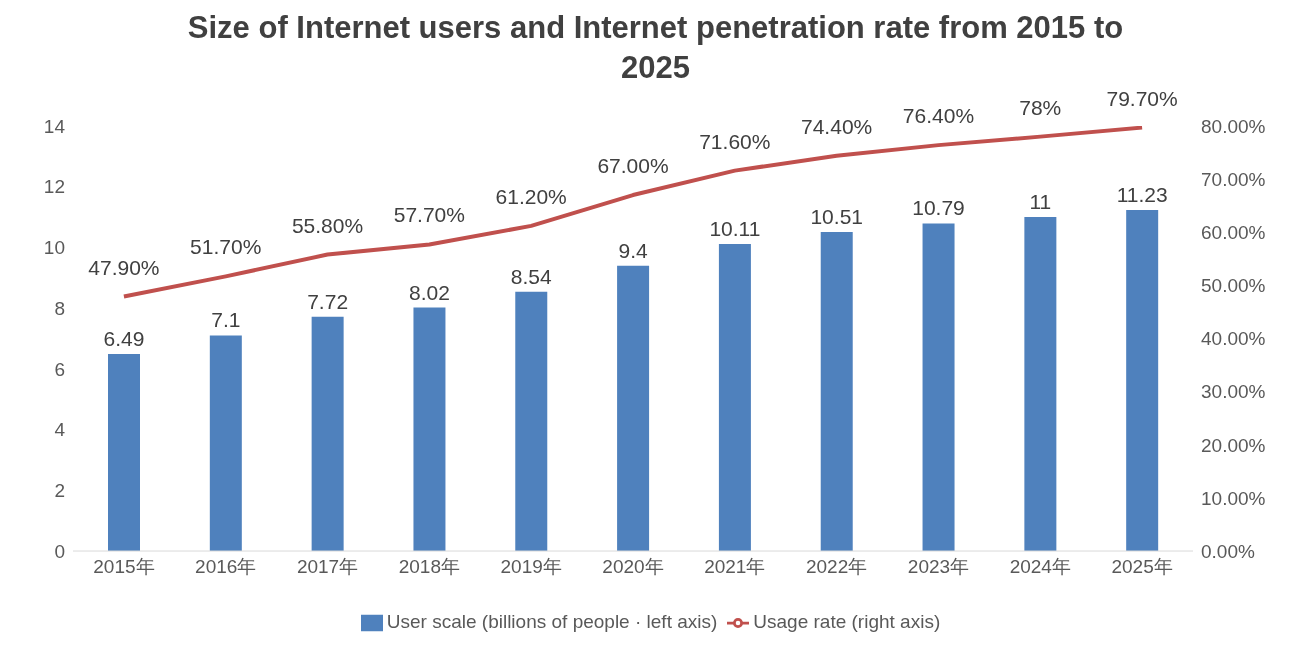  What do you see at coordinates (429, 292) in the screenshot?
I see `data-label: 8.02` at bounding box center [429, 292].